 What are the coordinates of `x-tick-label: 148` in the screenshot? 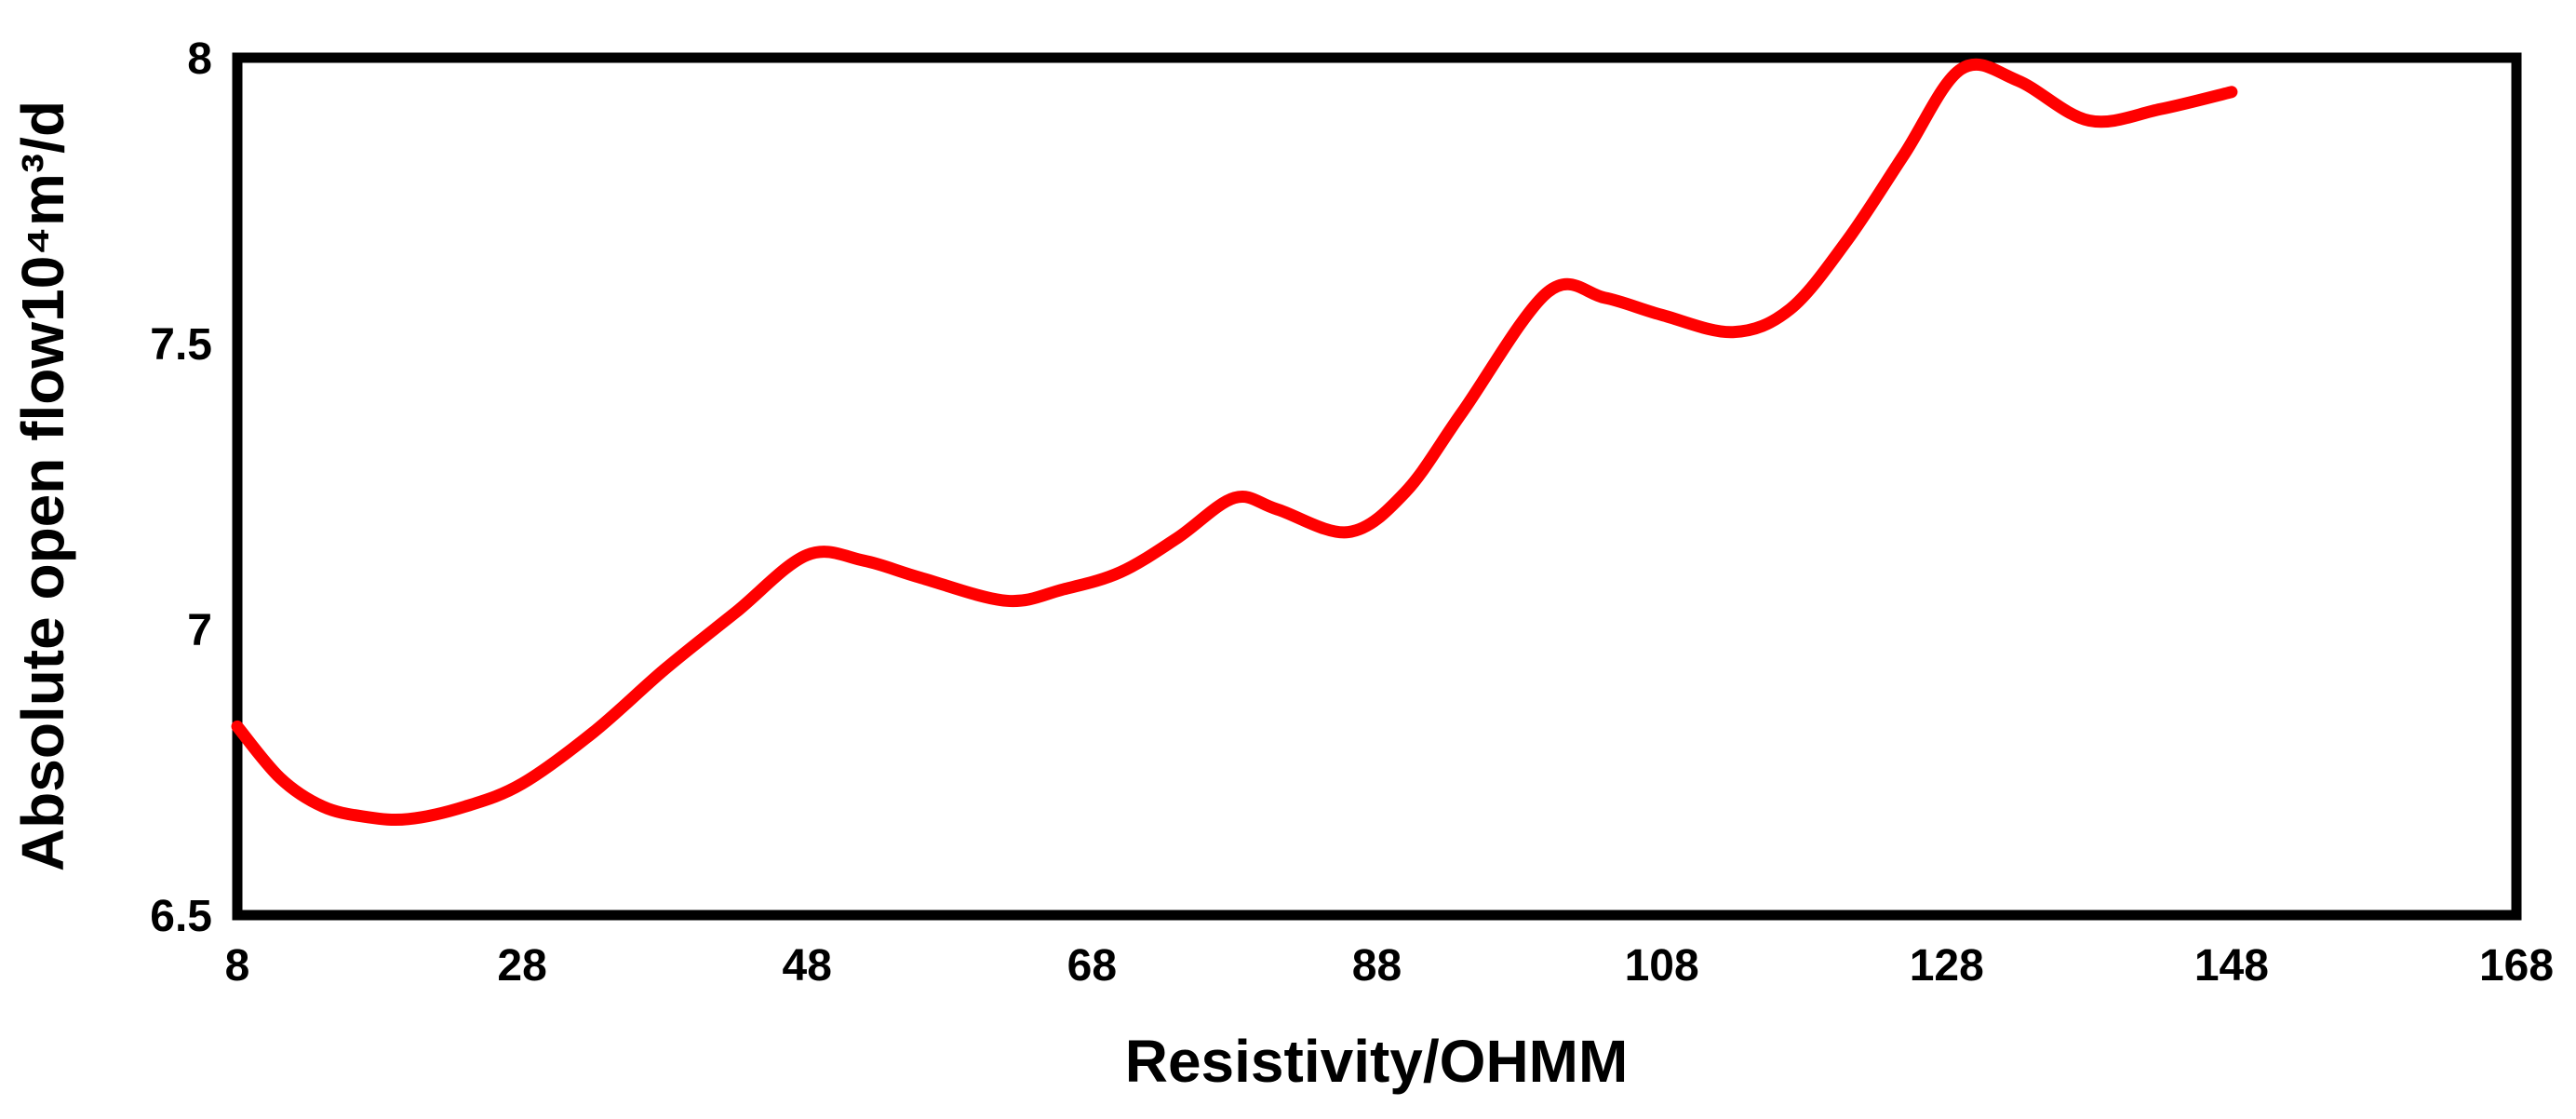 It's located at (2231, 966).